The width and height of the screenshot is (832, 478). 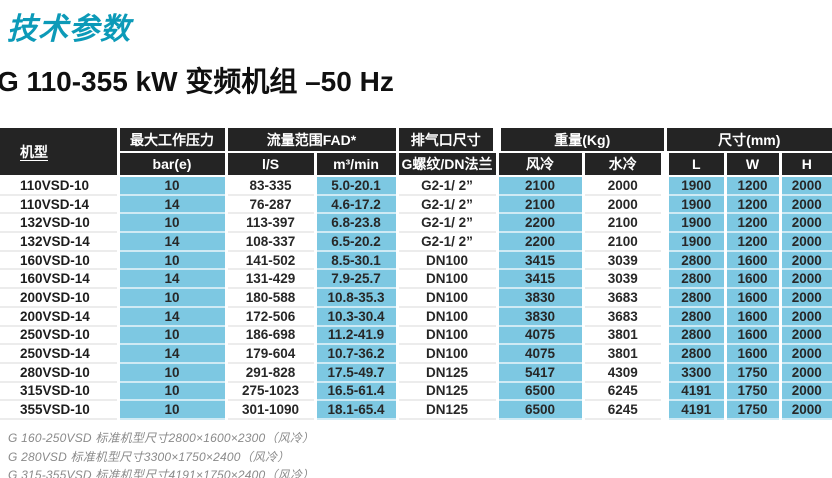 What do you see at coordinates (448, 164) in the screenshot?
I see `subheader-thread-flange: G螺纹/DN法兰` at bounding box center [448, 164].